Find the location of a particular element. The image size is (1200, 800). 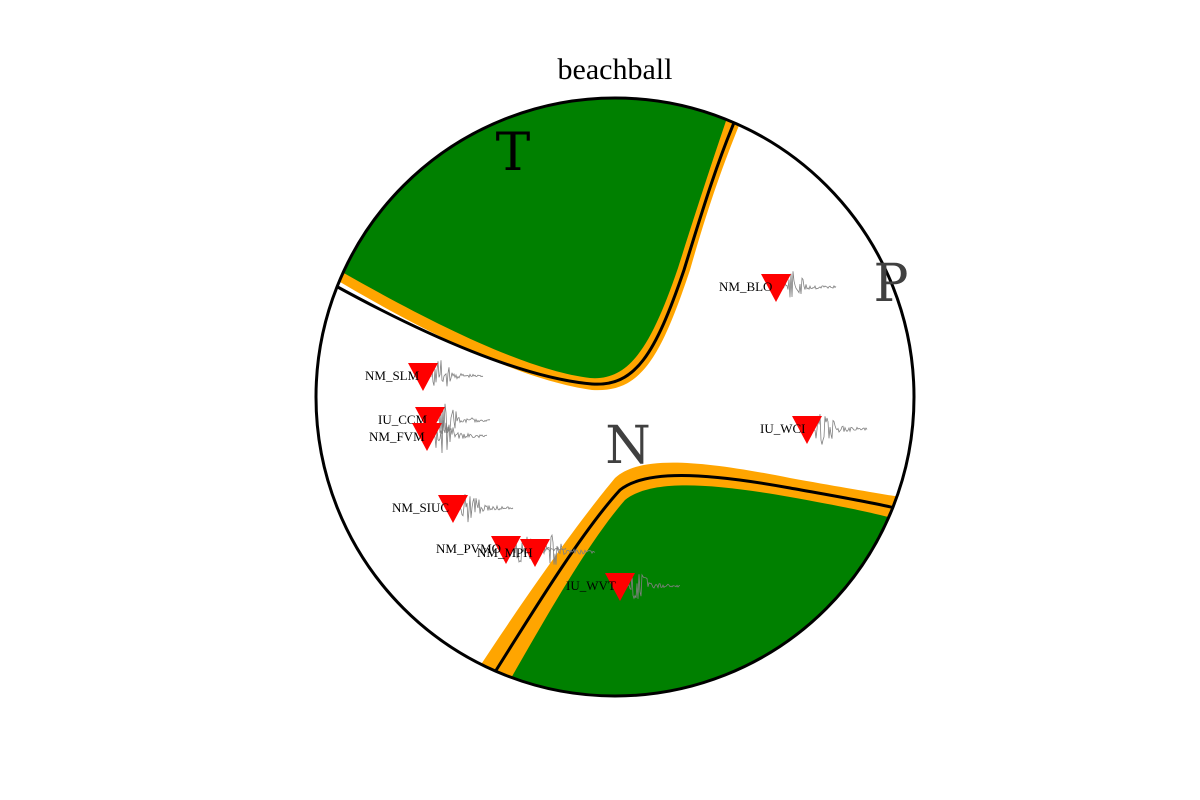

station-label: NM_SIUC is located at coordinates (420, 507).